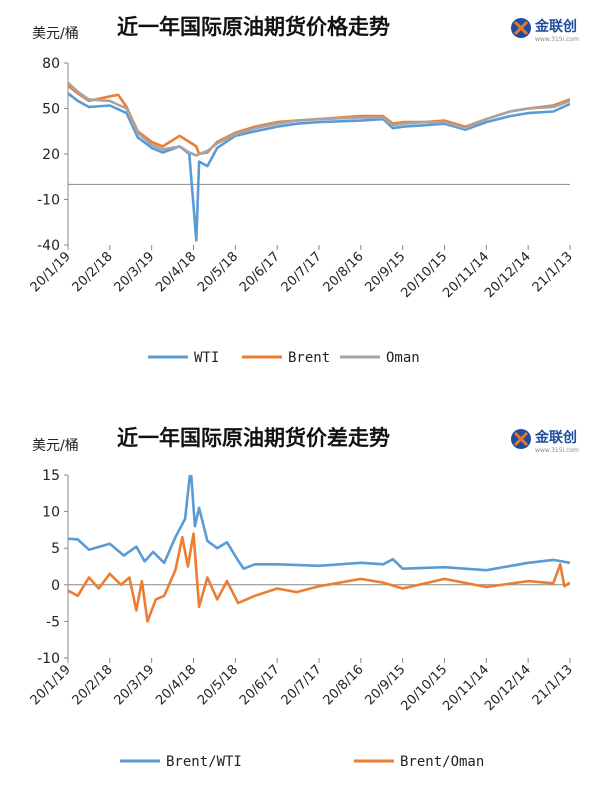 This screenshot has height=786, width=600. What do you see at coordinates (55, 549) in the screenshot?
I see `y-tick-label: 5` at bounding box center [55, 549].